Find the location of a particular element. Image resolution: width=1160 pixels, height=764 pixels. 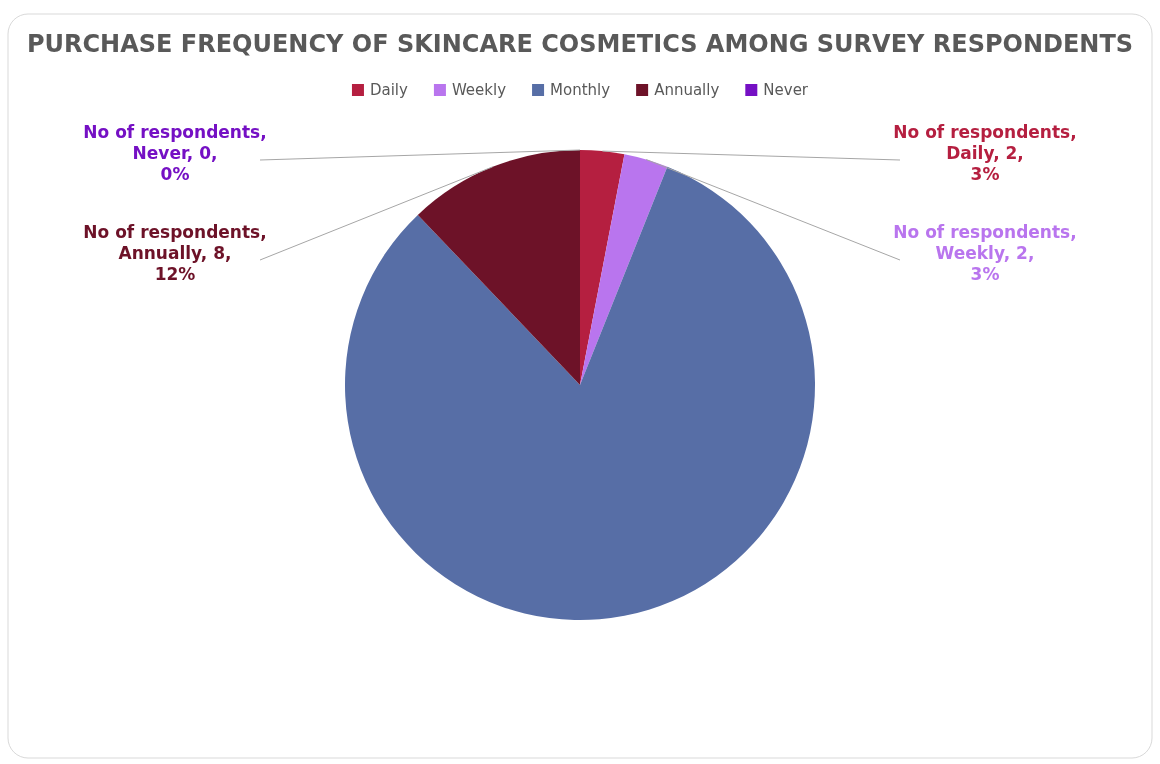

legend-label: Annually is located at coordinates (687, 90).